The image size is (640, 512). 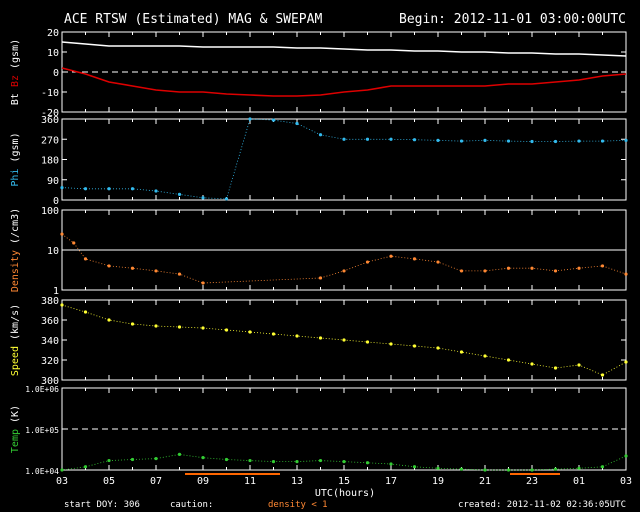 I want to click on start-doy: start DOY: 306, so click(x=102, y=505).